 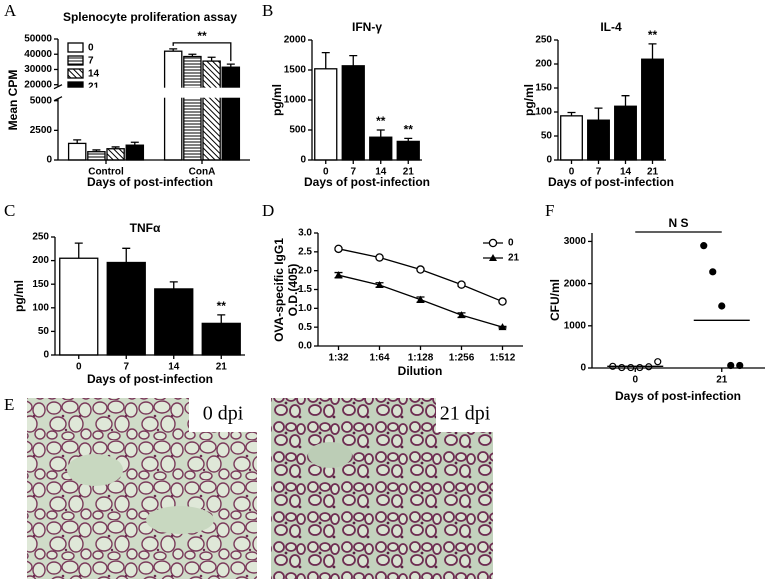 What do you see at coordinates (367, 27) in the screenshot?
I see `chart-title: IFN-γ` at bounding box center [367, 27].